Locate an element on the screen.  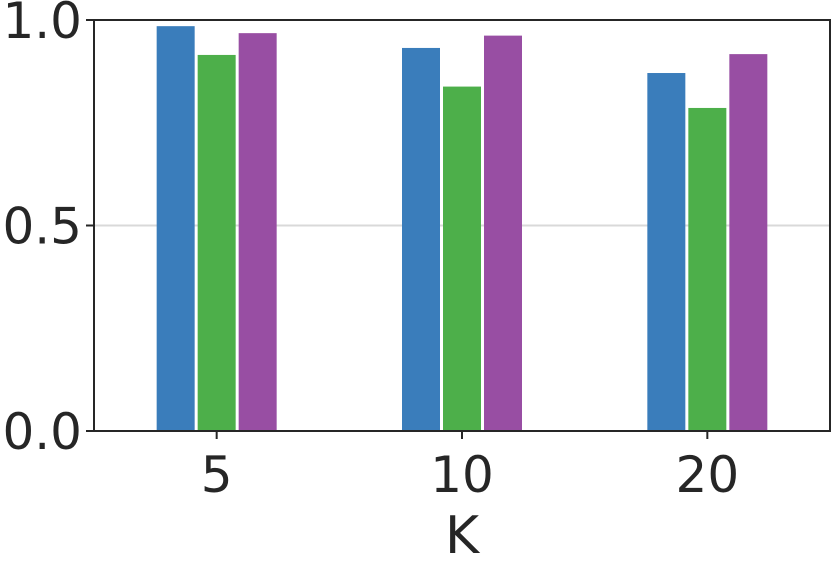
y-tick-labels: 0.0 0.5 1.0 is located at coordinates (42, 230).